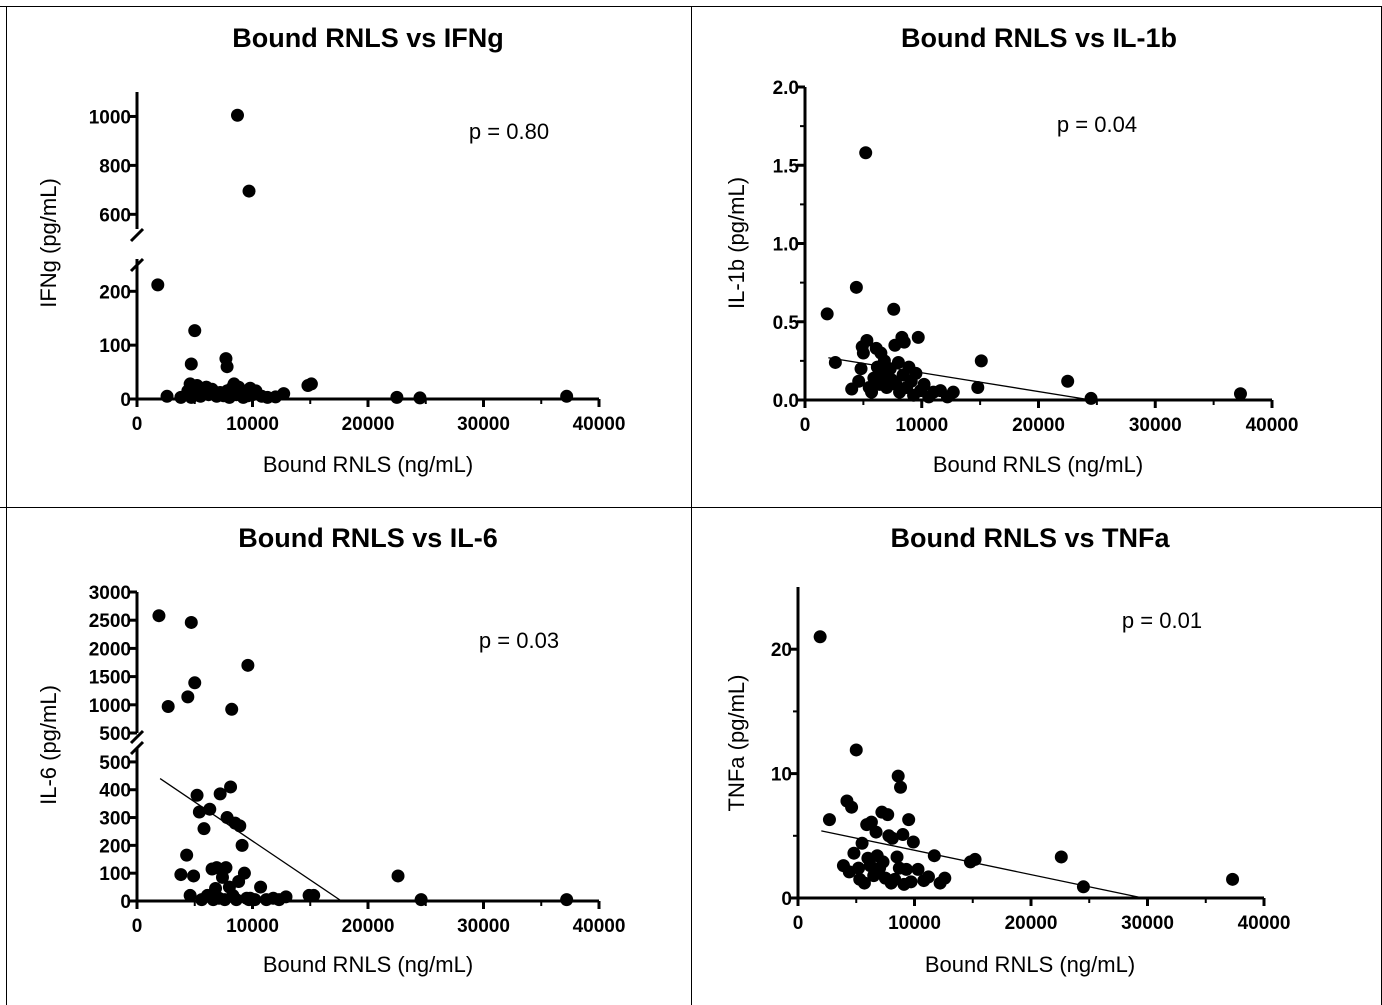  Describe the element at coordinates (110, 649) in the screenshot. I see `y-tick-label: 2000` at that location.